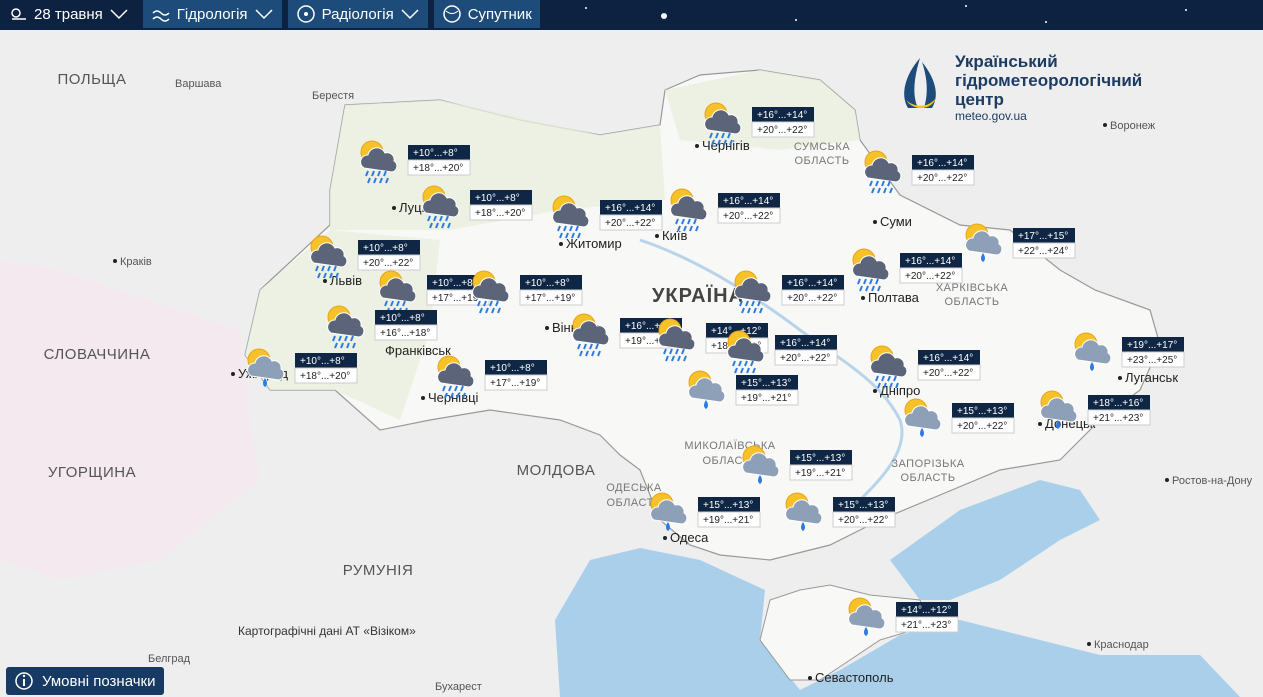 Image resolution: width=1263 pixels, height=697 pixels. Describe the element at coordinates (820, 458) in the screenshot. I see `night-temp: +15°...+13°` at that location.